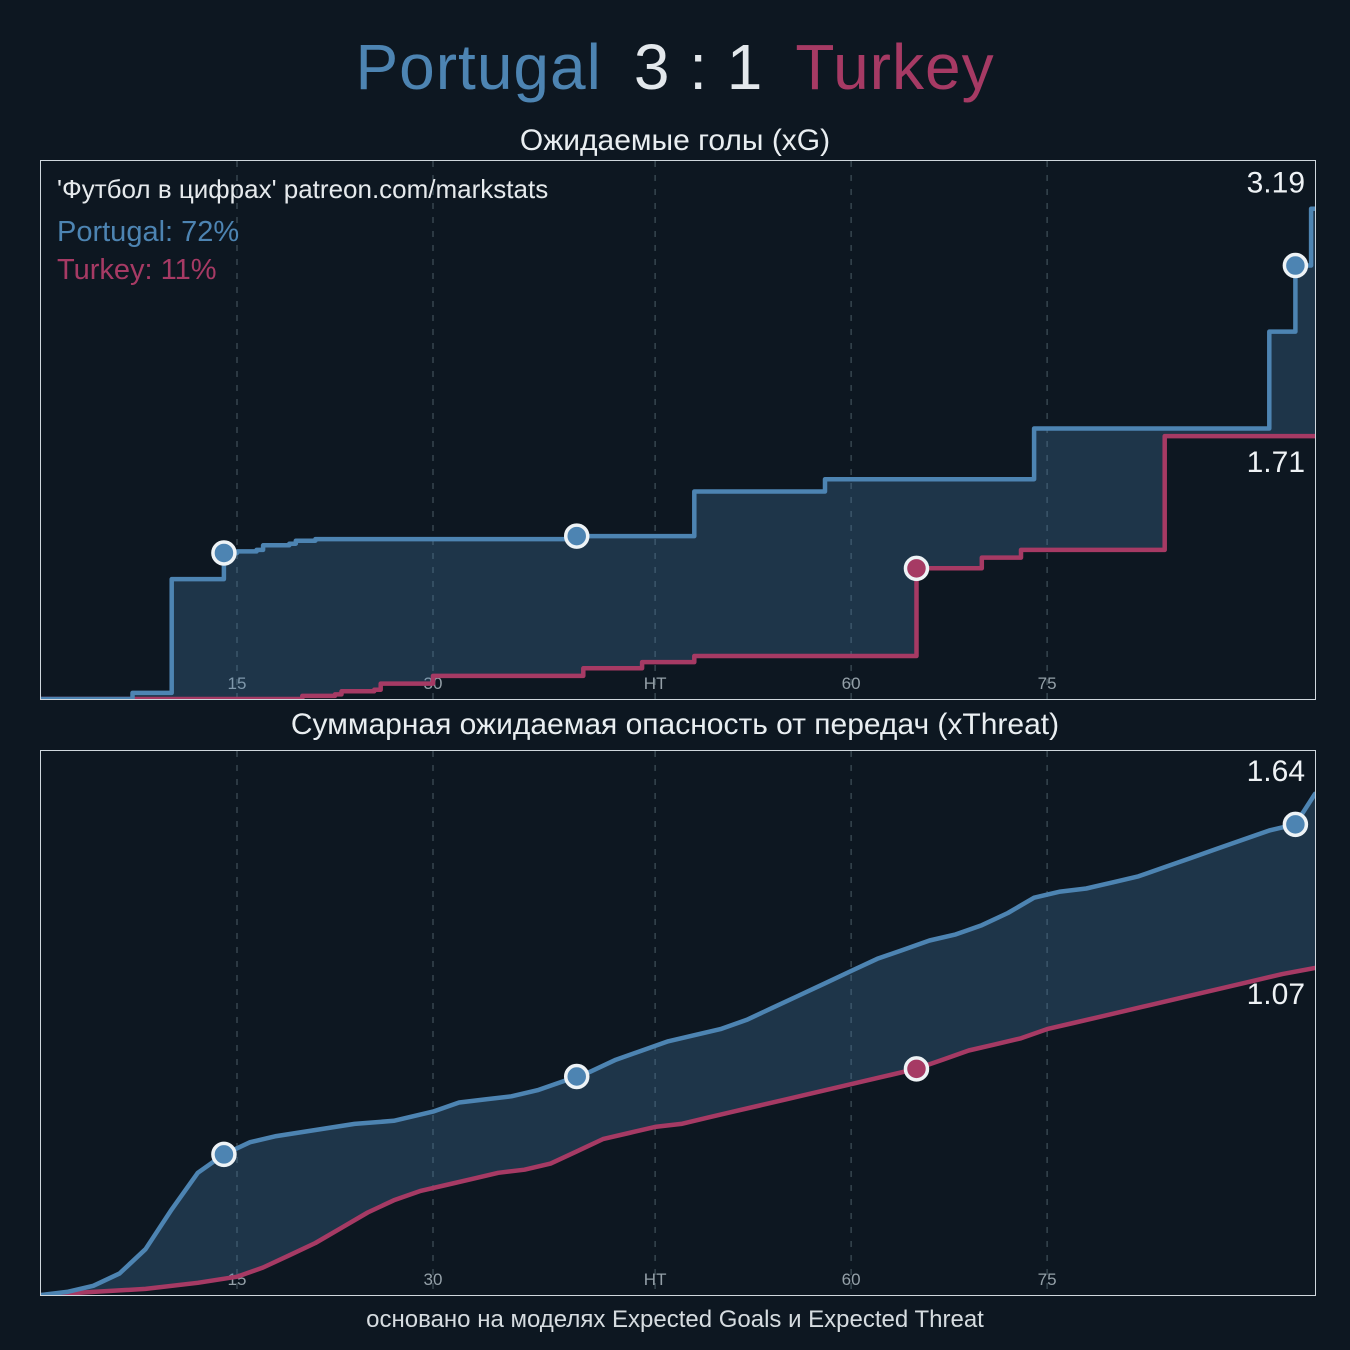 The image size is (1350, 1350). What do you see at coordinates (675, 140) in the screenshot?
I see `xg-chart-title: Ожидаемые голы (xG)` at bounding box center [675, 140].